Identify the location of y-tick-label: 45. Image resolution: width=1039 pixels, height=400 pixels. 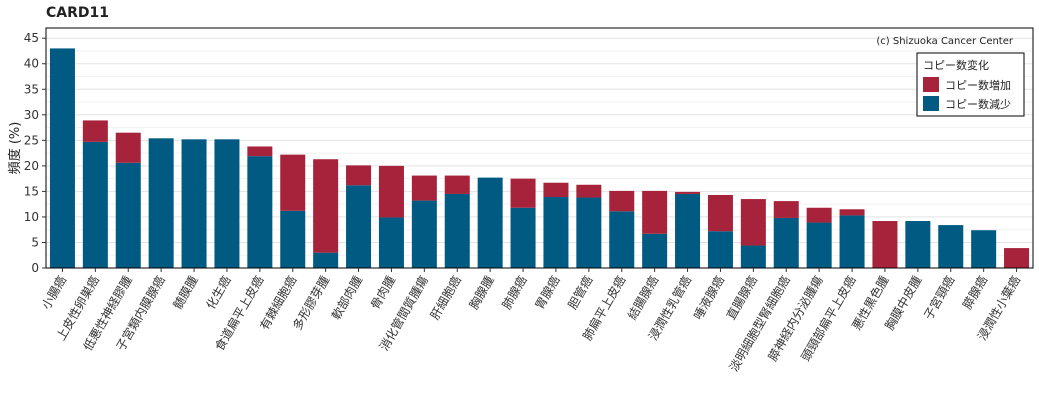
(31, 38).